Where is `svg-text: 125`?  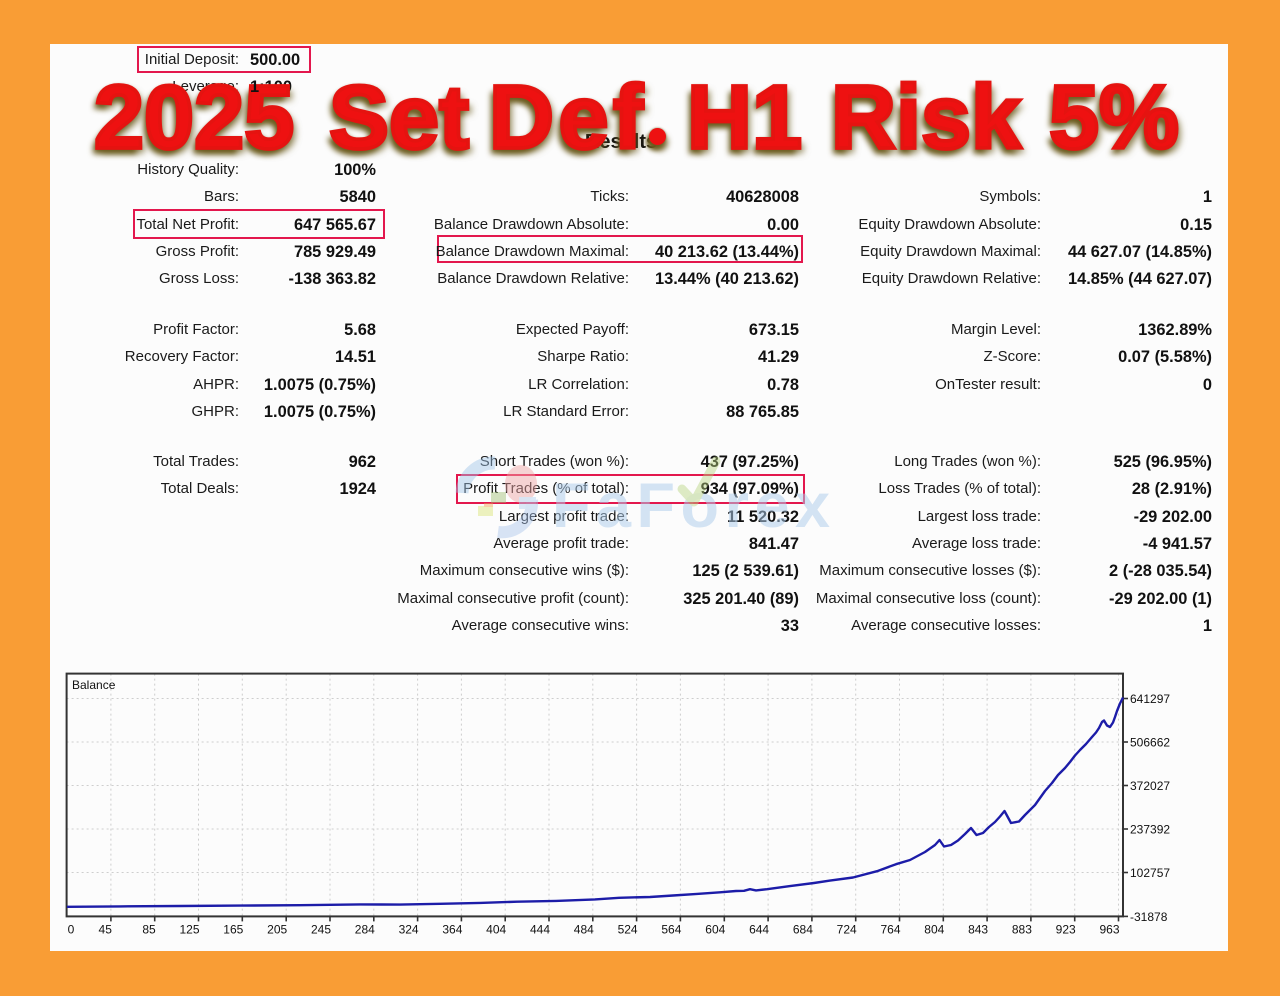
svg-text: 125 is located at coordinates (189, 930).